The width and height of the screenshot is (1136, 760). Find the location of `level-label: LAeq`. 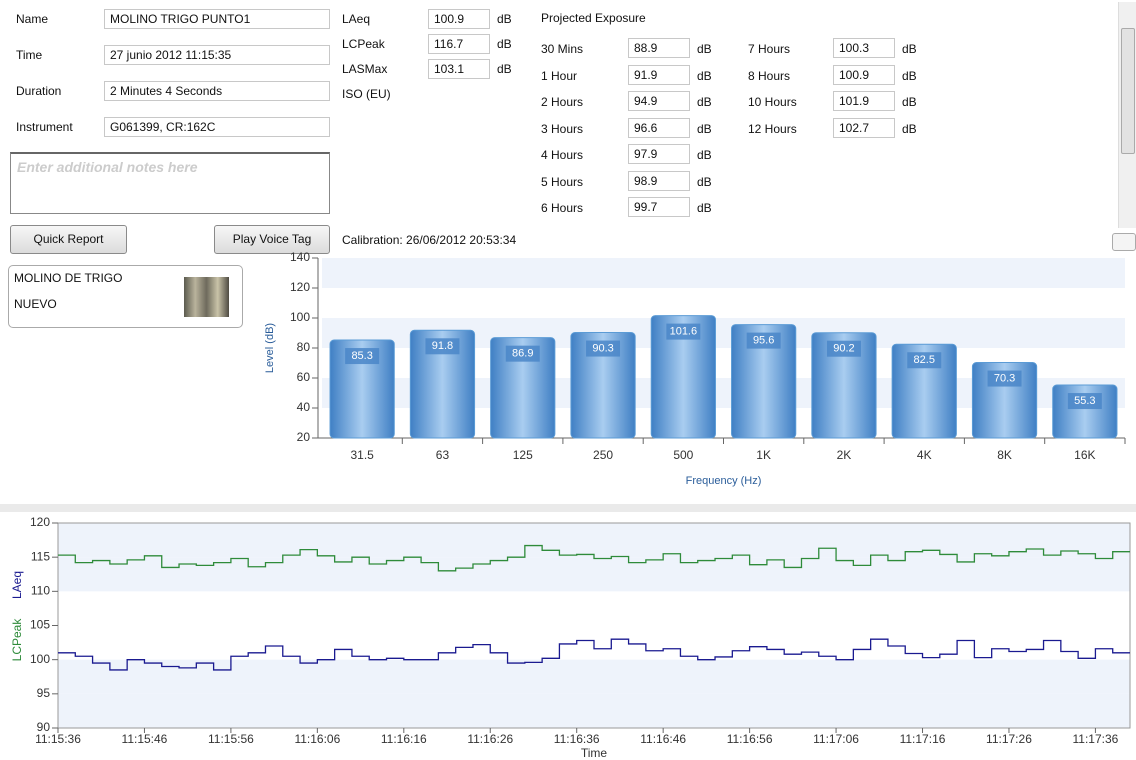

level-label: LAeq is located at coordinates (356, 19).